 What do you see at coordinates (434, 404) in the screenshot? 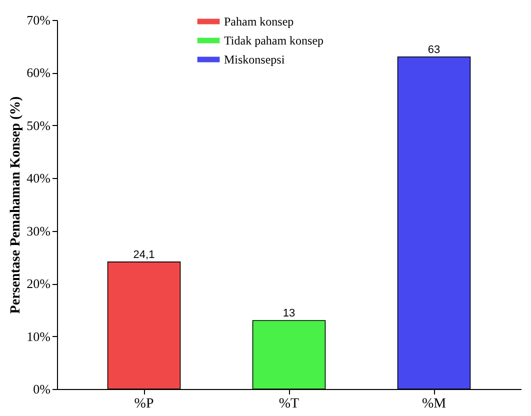
I see `x-tick-label: %M` at bounding box center [434, 404].